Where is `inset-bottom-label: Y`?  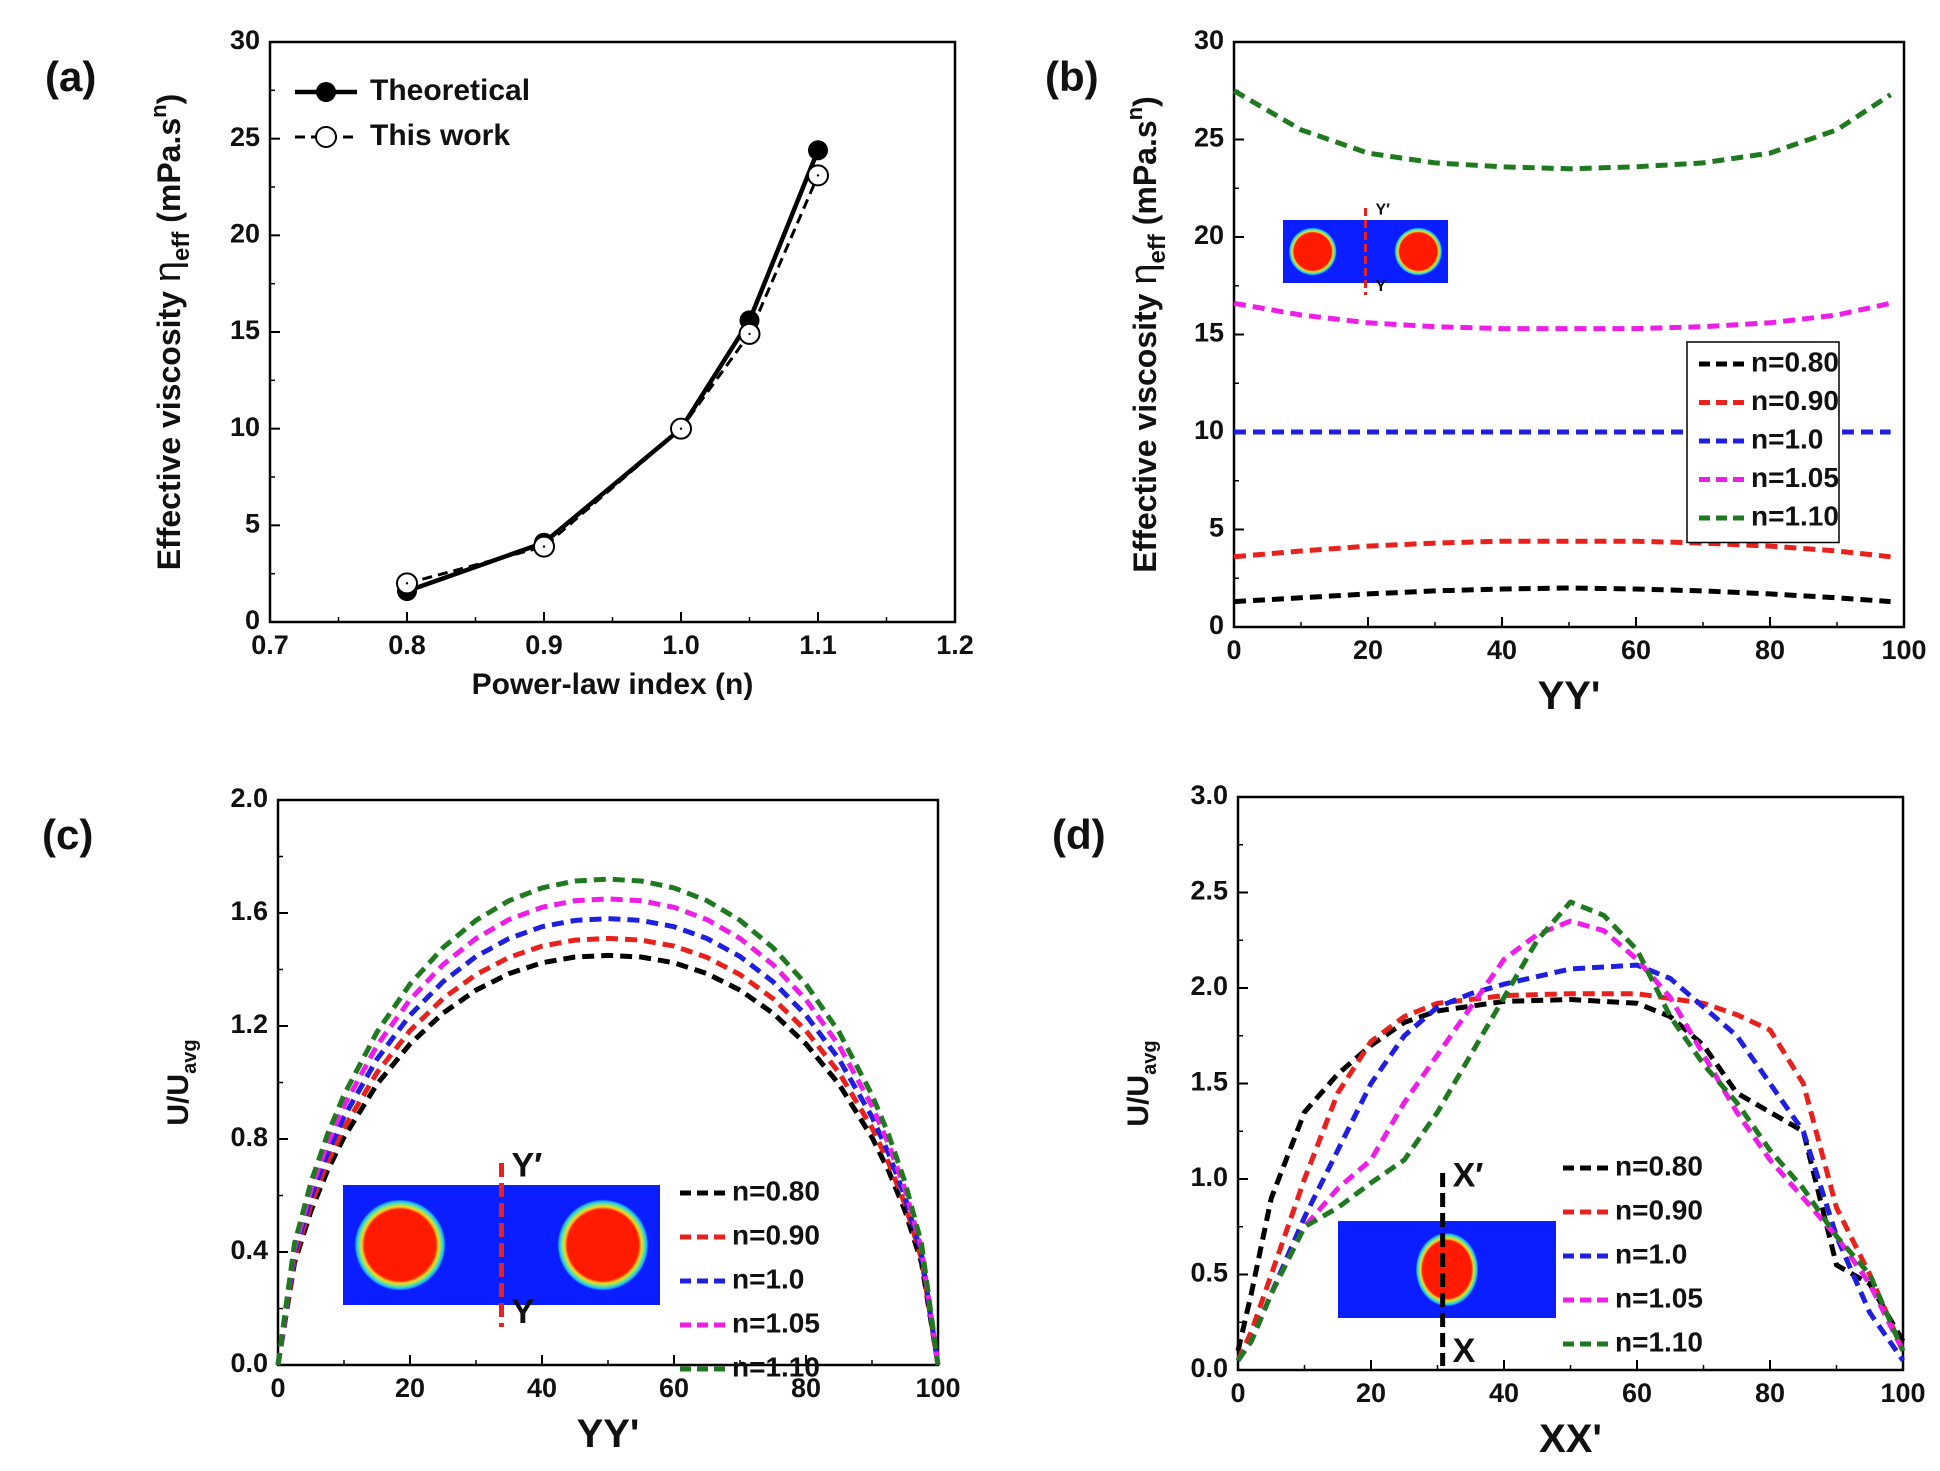
inset-bottom-label: Y is located at coordinates (1381, 286).